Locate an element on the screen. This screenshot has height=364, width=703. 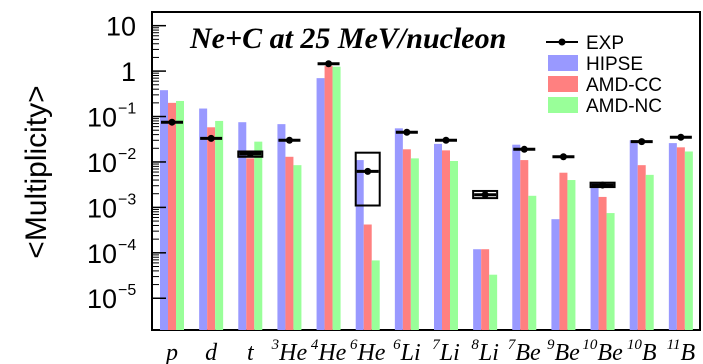
x-tick-label-11: 10Be is located at coordinates (602, 350).